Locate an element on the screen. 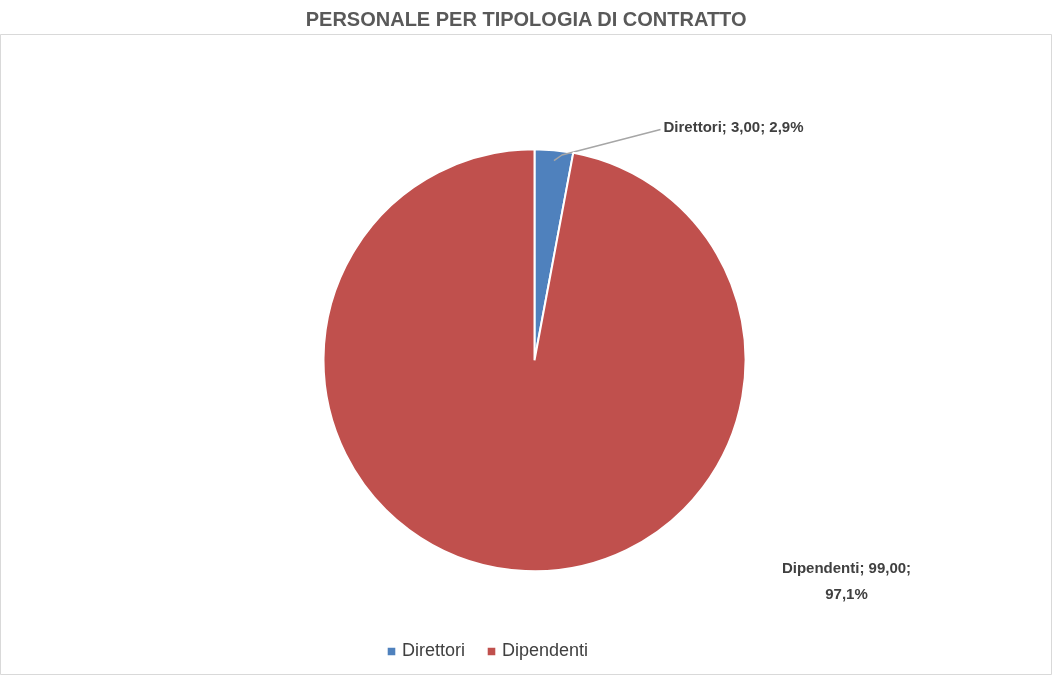  data-label: Direttori; 3,00; 2,9% is located at coordinates (733, 127).